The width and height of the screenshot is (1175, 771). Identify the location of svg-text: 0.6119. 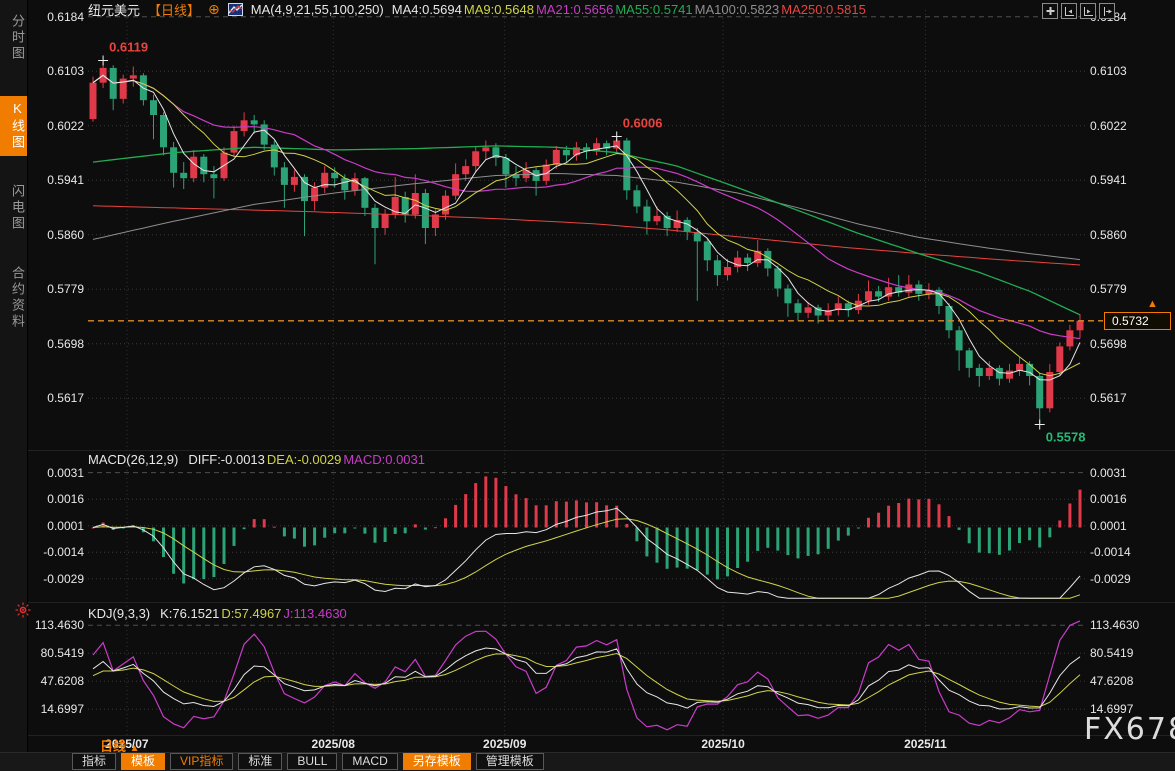
(128, 47).